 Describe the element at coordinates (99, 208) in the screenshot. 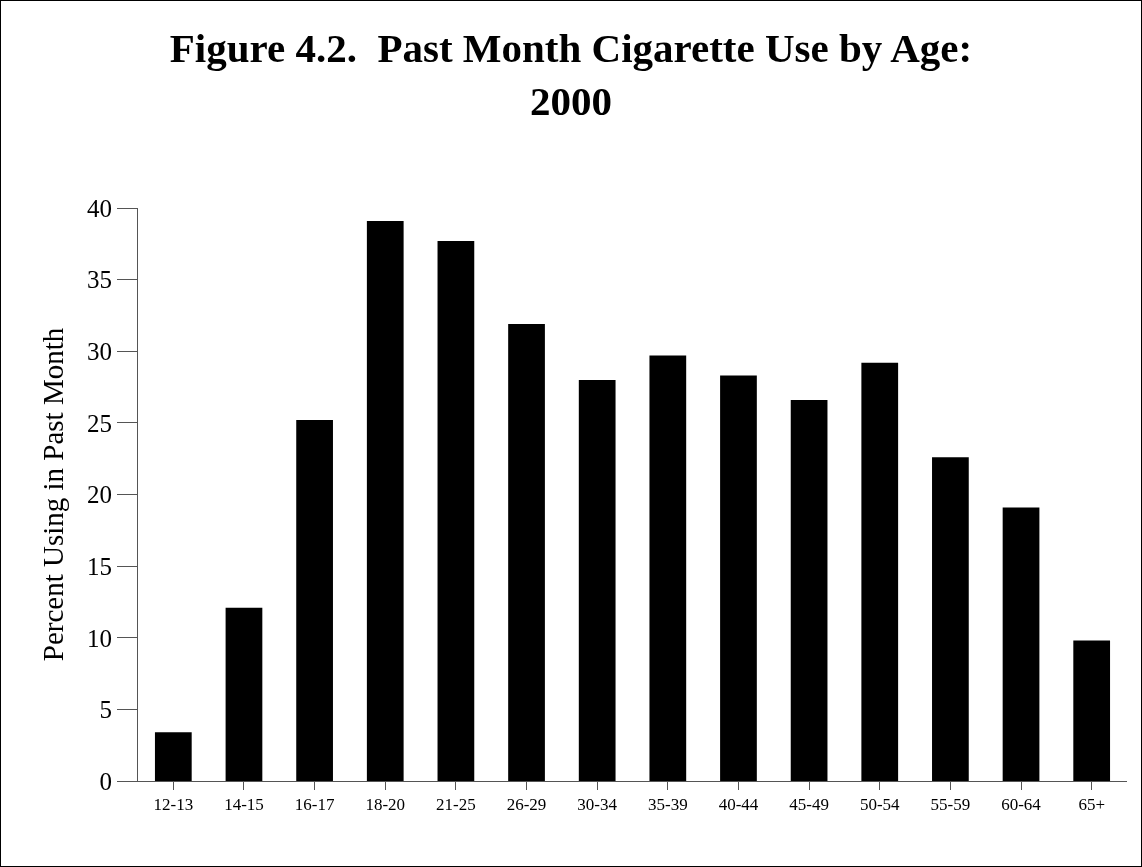

I see `y-tick-label: 40` at that location.